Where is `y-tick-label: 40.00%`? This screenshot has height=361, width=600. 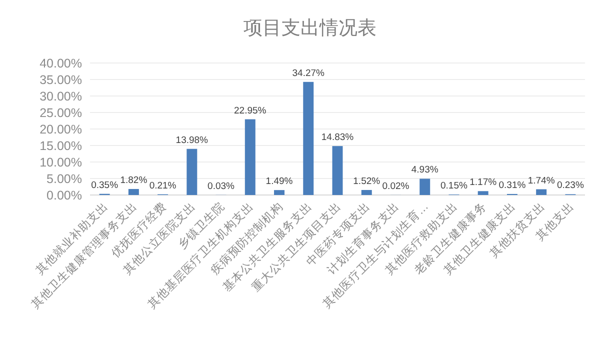
y-tick-label: 40.00% is located at coordinates (61, 63).